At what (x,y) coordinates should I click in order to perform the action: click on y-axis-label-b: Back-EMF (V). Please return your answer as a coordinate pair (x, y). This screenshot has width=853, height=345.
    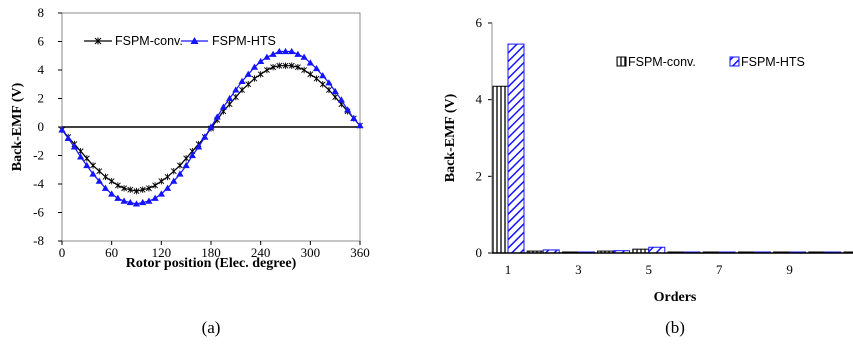
    Looking at the image, I should click on (450, 137).